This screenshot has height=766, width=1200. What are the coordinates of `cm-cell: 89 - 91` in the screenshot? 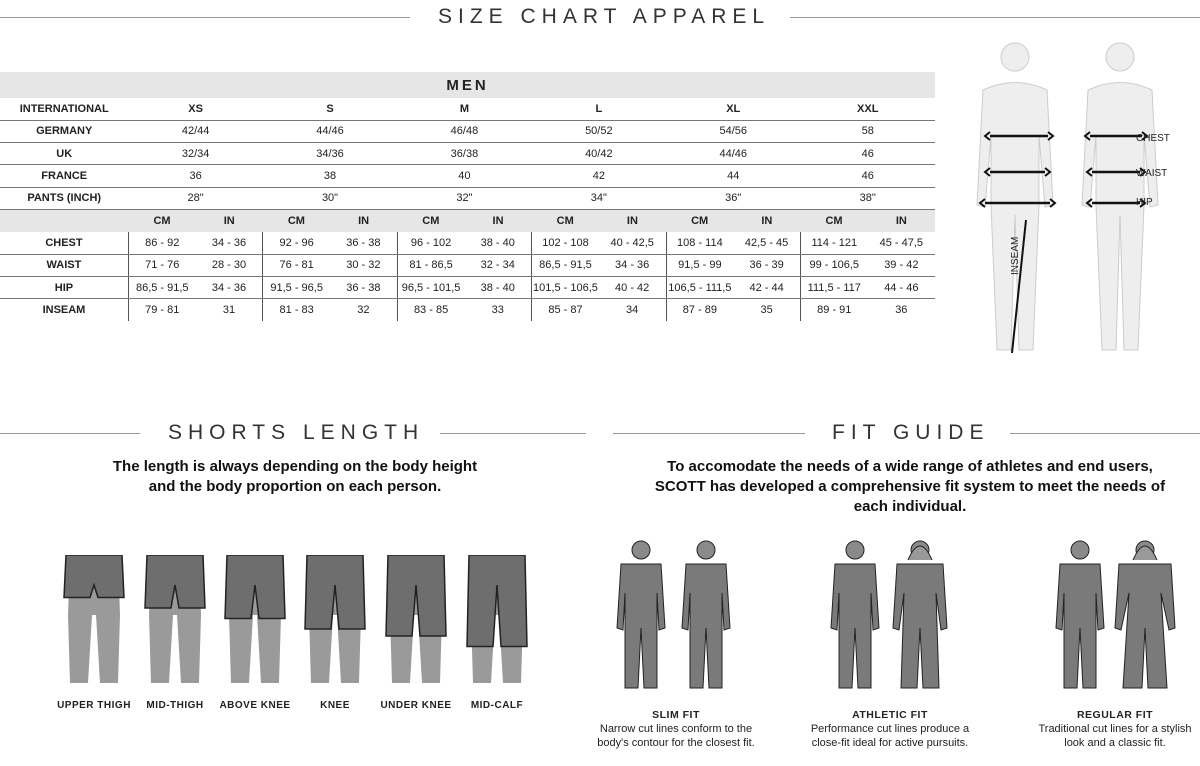 It's located at (833, 309).